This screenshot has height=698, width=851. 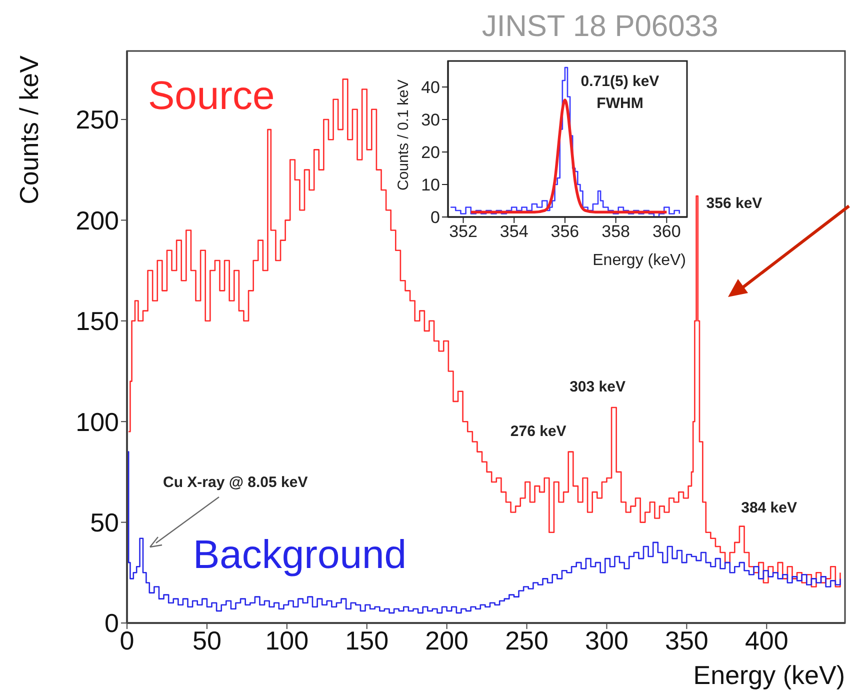 I want to click on text: JINST 18 P06033, so click(x=600, y=27).